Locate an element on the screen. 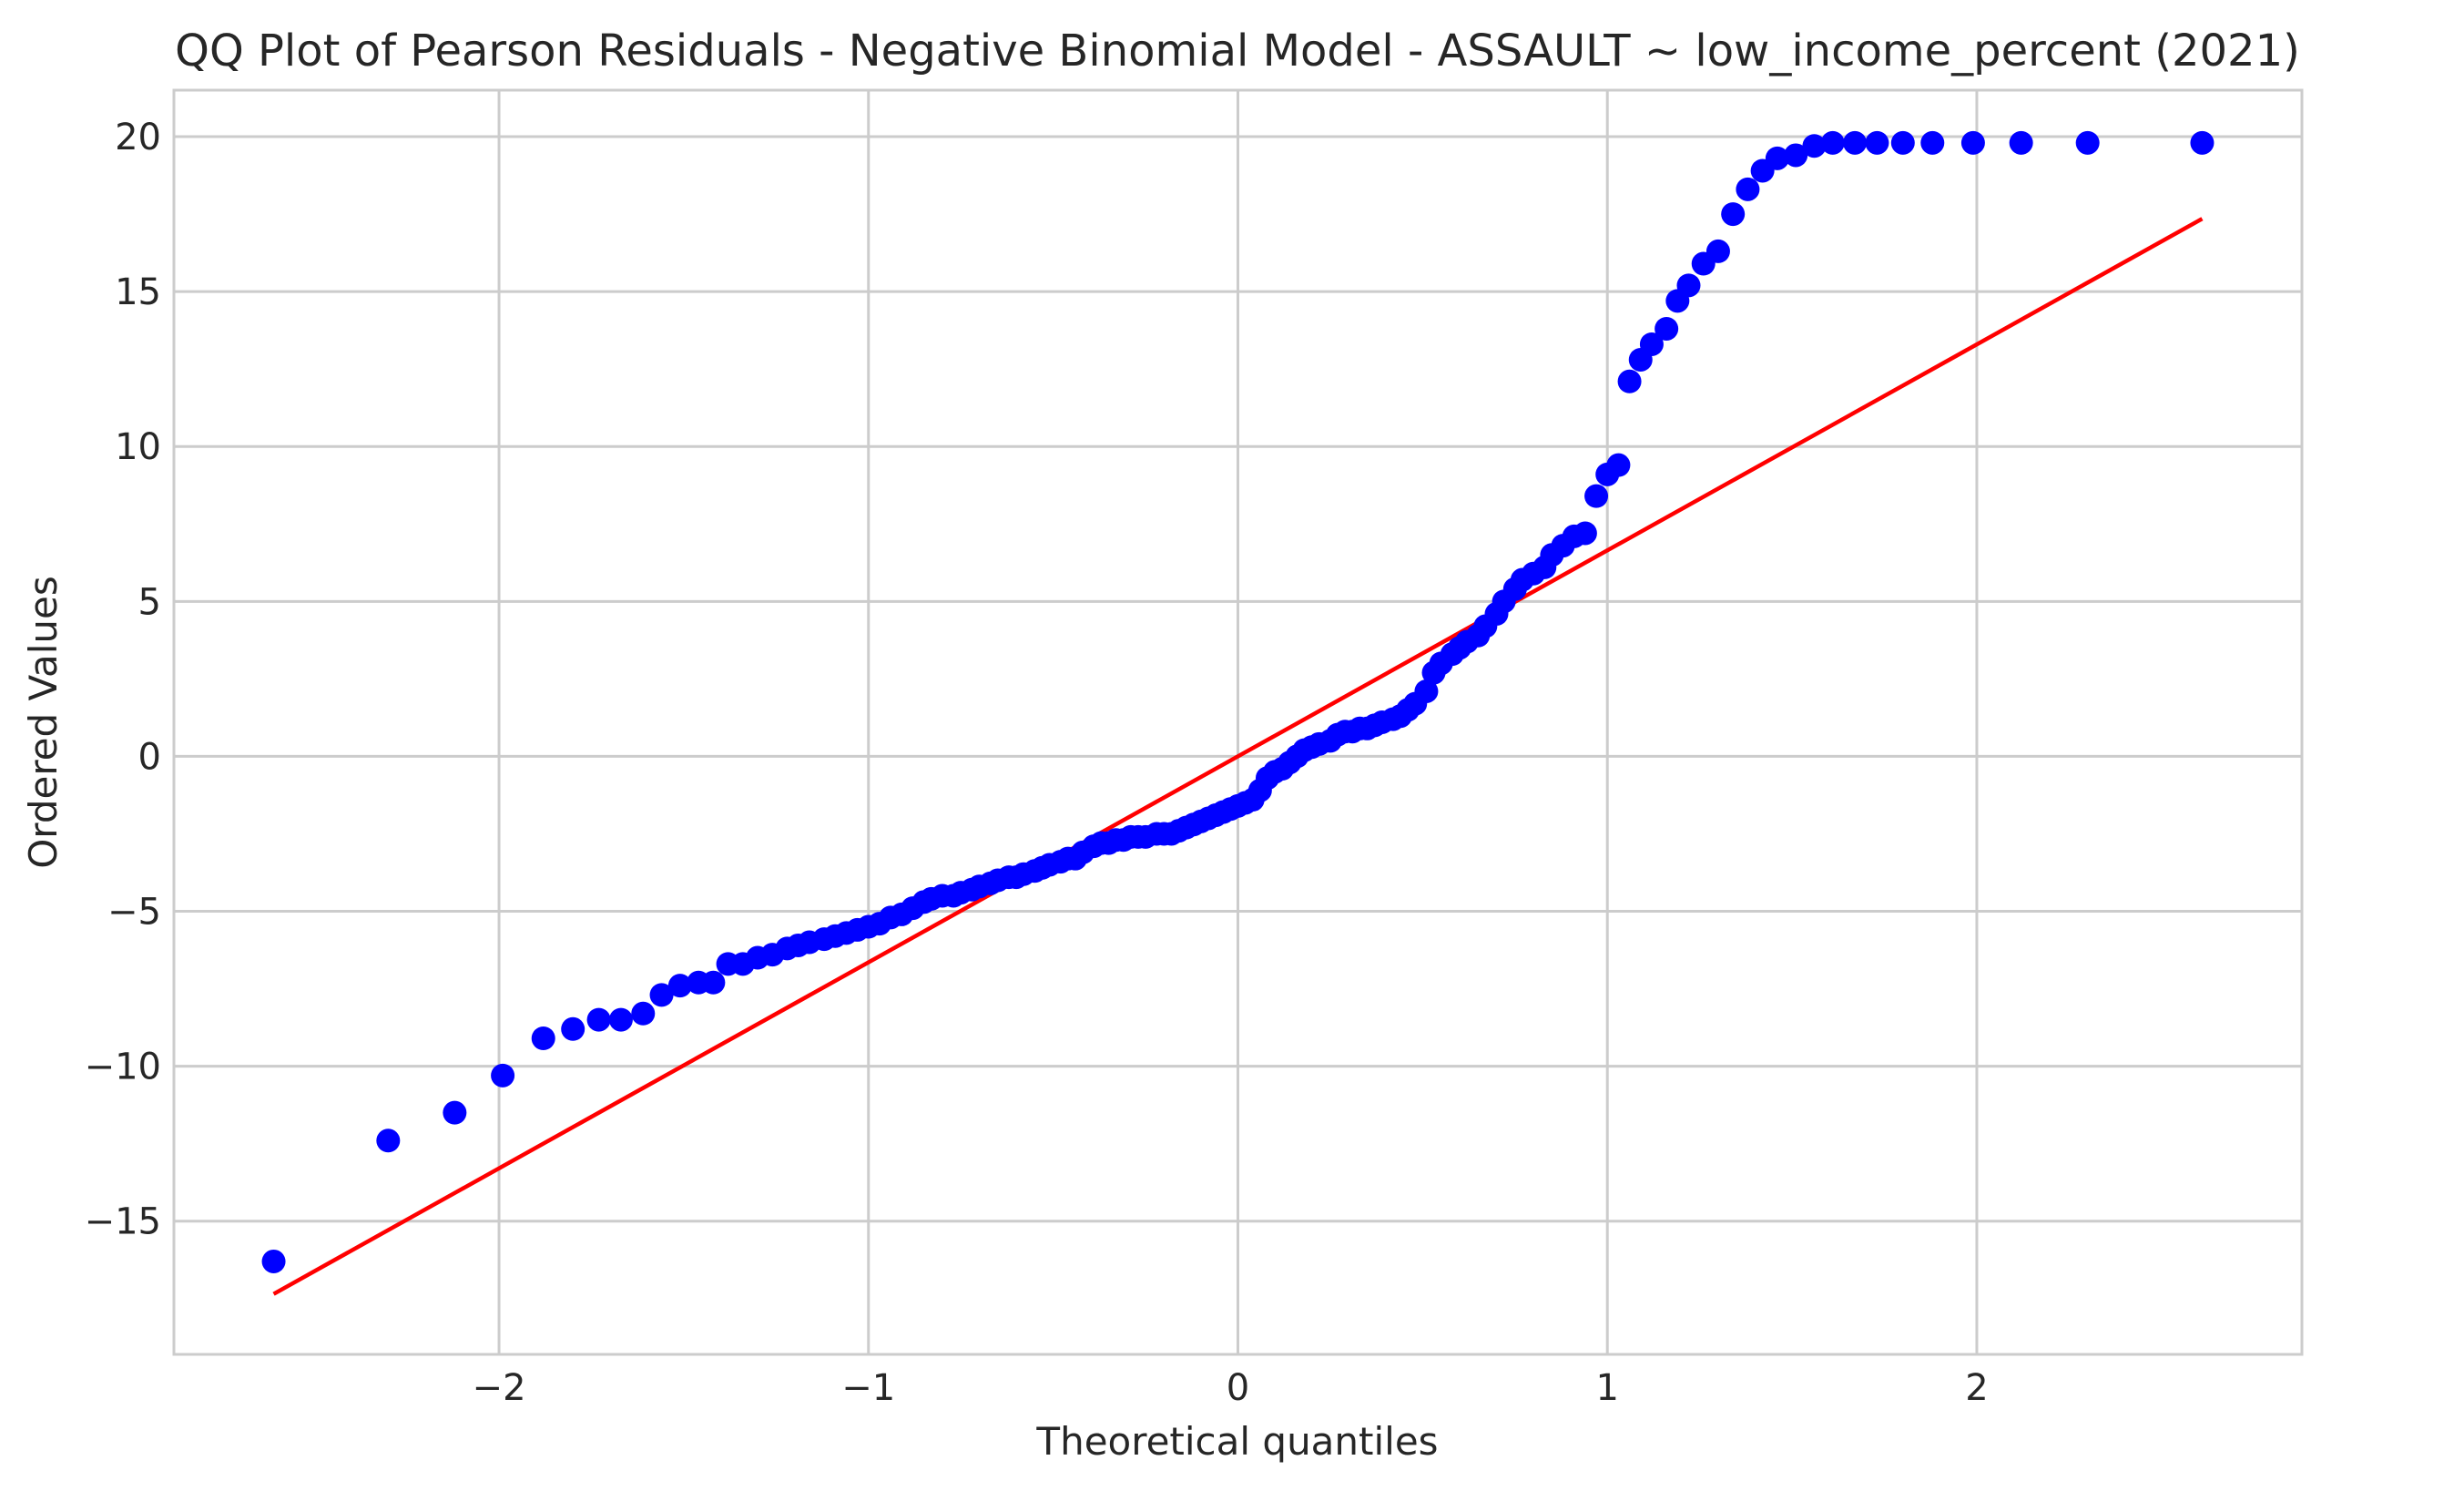 This screenshot has height=1491, width=2464. x-tick-label: −1 is located at coordinates (868, 1388).